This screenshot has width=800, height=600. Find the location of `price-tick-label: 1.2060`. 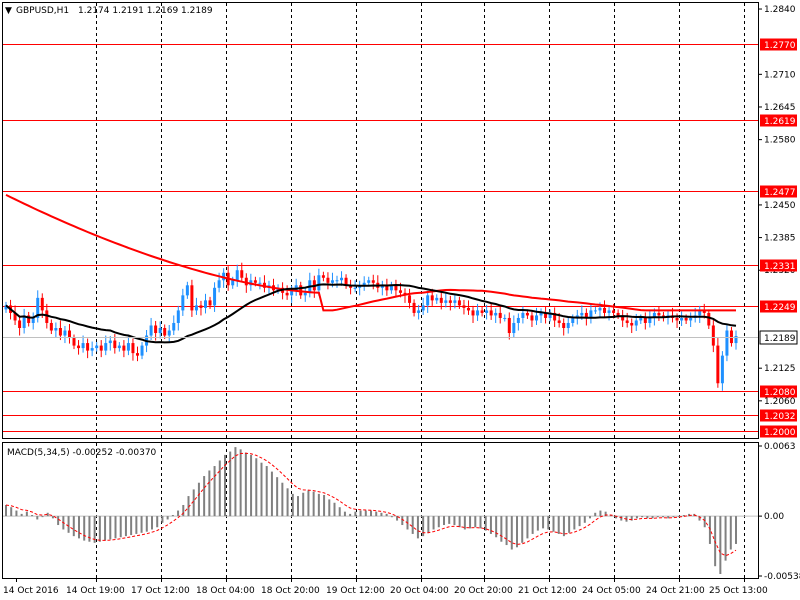

price-tick-label: 1.2060 is located at coordinates (780, 402).